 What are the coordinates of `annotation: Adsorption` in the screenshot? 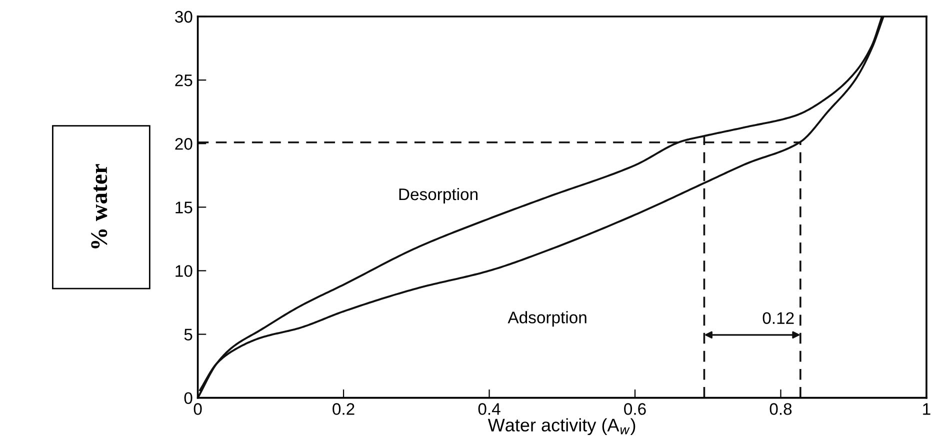 It's located at (547, 319).